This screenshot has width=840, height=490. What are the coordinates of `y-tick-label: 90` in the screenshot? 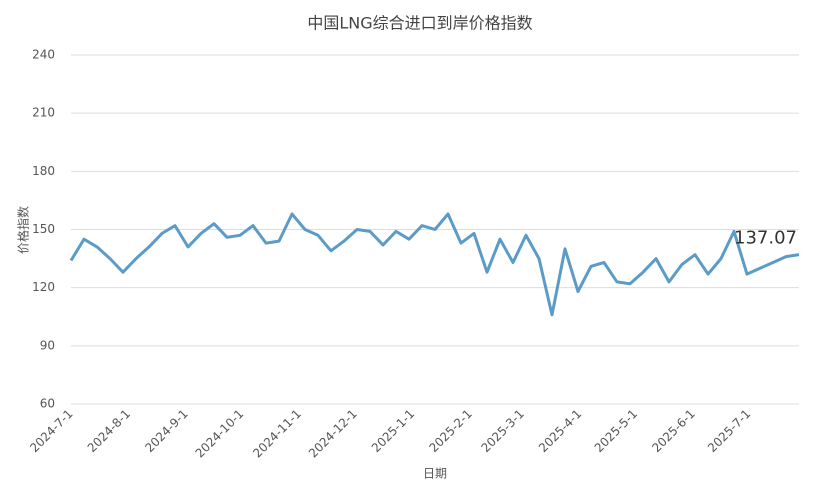 It's located at (47, 345).